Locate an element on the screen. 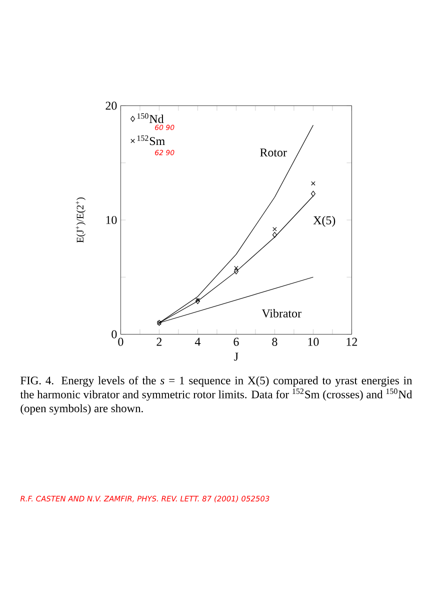  x-tick-label: 8 is located at coordinates (275, 342).